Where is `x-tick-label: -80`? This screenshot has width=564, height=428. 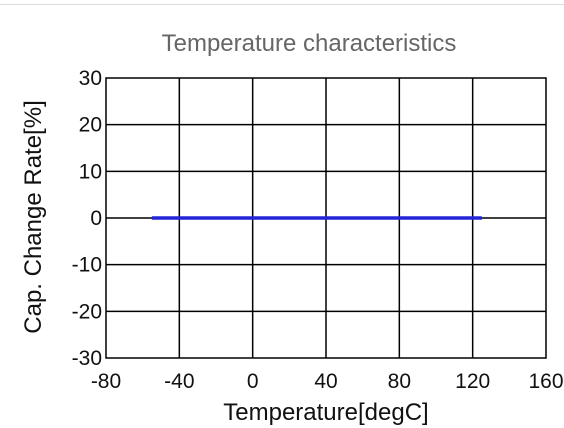
x-tick-label: -80 is located at coordinates (106, 381).